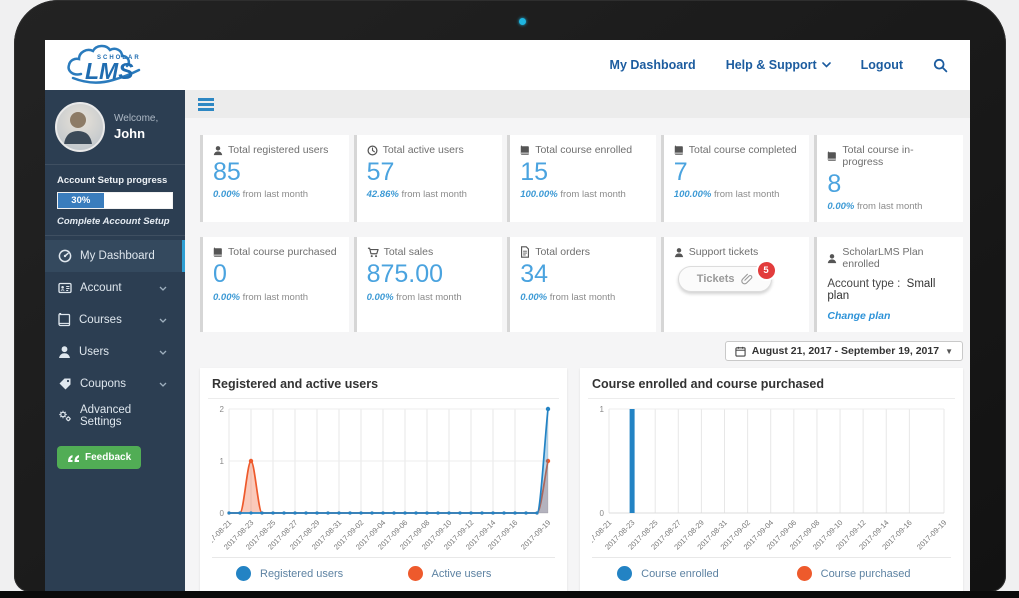 The height and width of the screenshot is (598, 1019). What do you see at coordinates (584, 150) in the screenshot?
I see `stat-title: Total course enrolled` at bounding box center [584, 150].